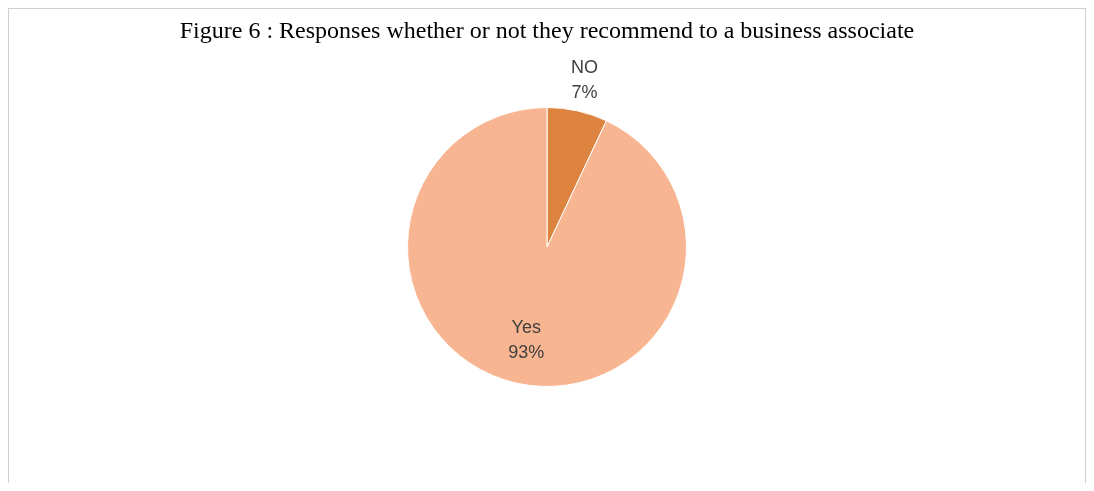  Describe the element at coordinates (526, 326) in the screenshot. I see `slice-label: Yes` at that location.